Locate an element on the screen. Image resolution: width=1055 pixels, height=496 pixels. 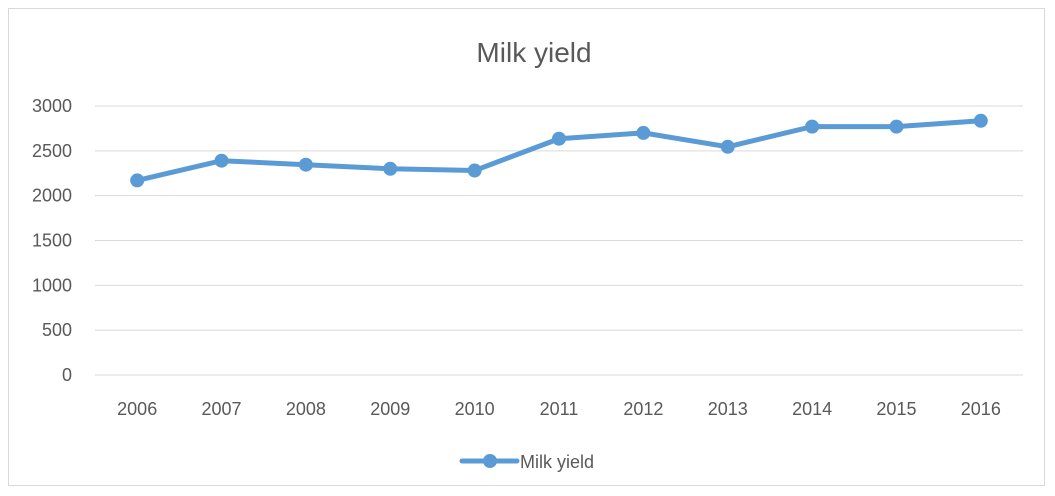
x-tick-label: 2007 is located at coordinates (222, 409).